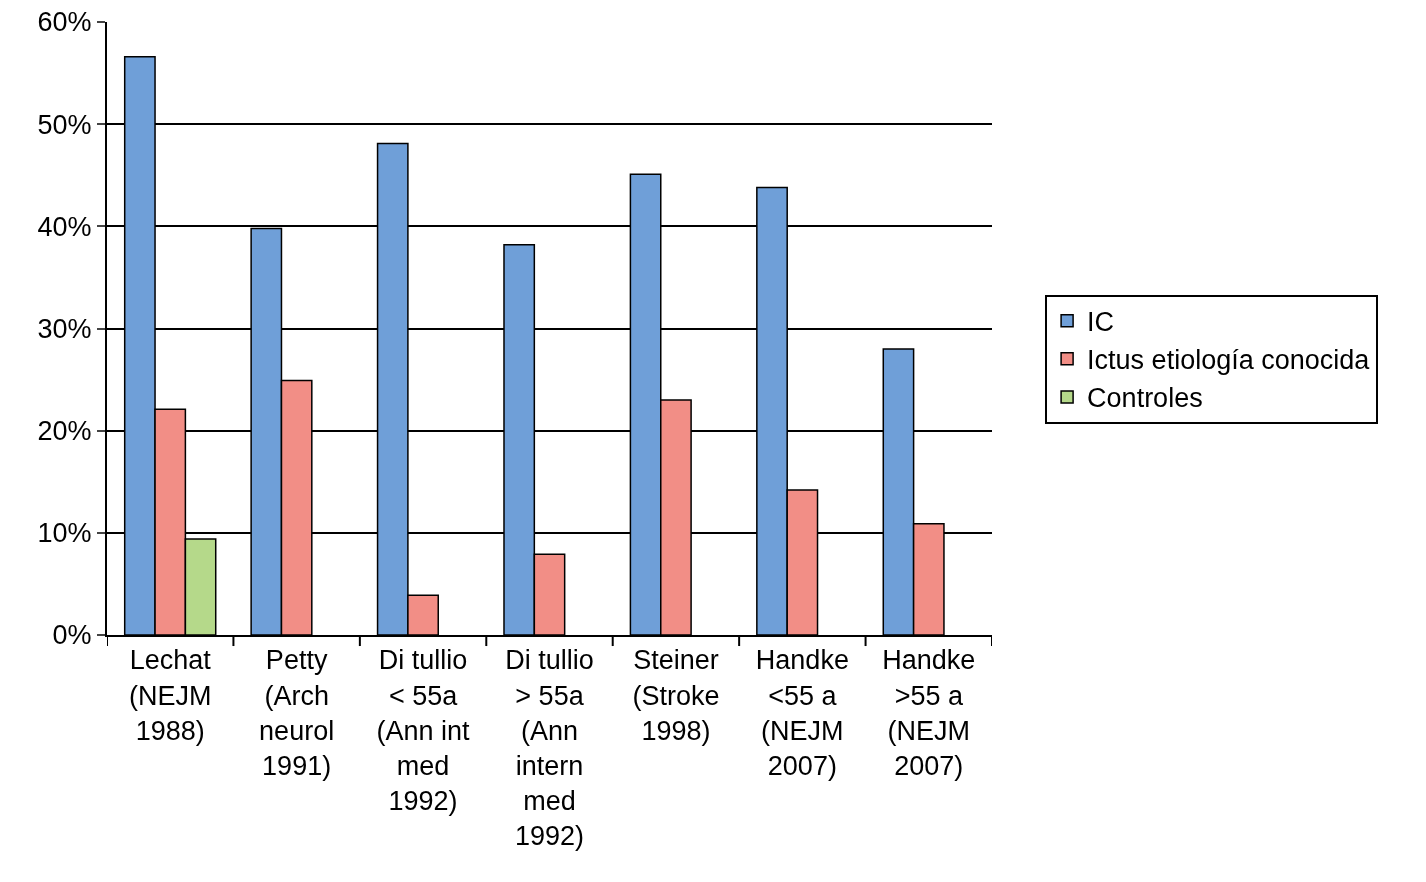 The height and width of the screenshot is (882, 1426). What do you see at coordinates (72, 635) in the screenshot?
I see `y-tick-label: 0%` at bounding box center [72, 635].